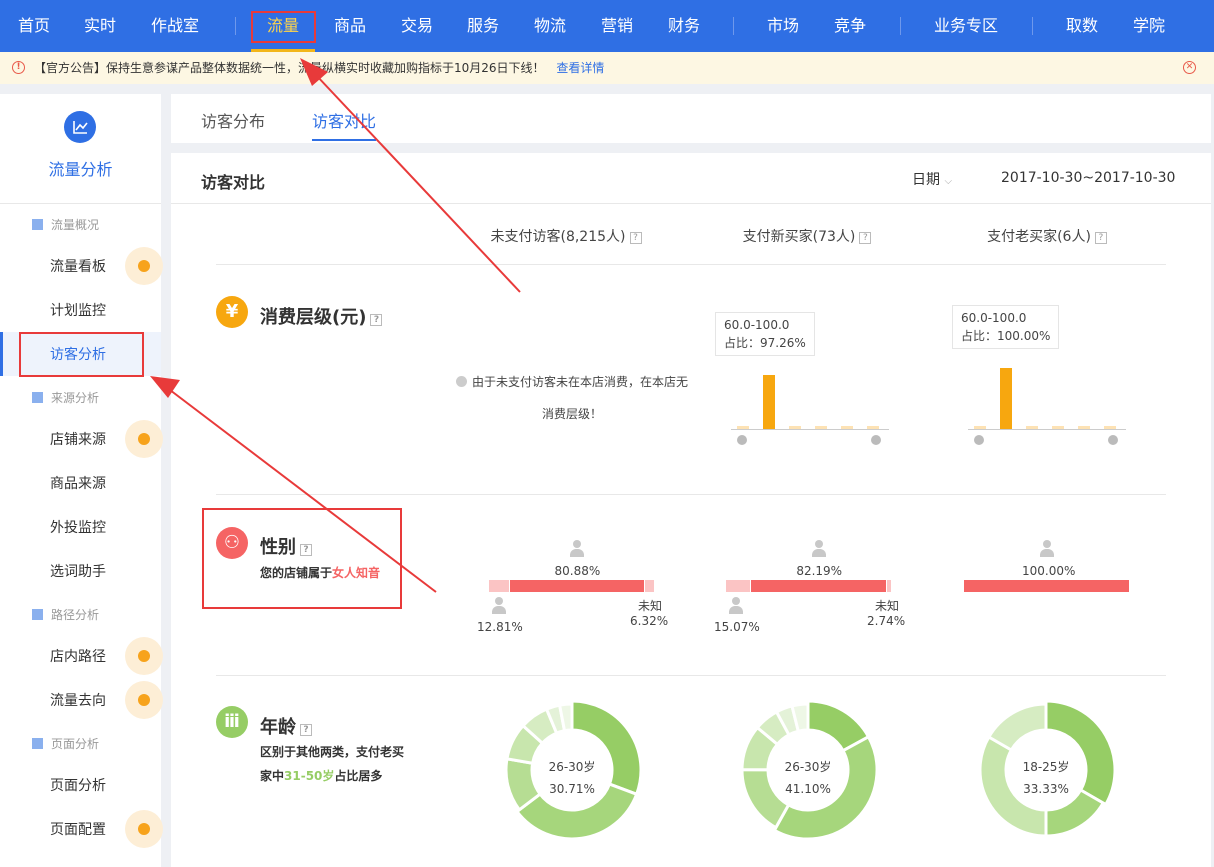 The height and width of the screenshot is (867, 1214). What do you see at coordinates (175, 25) in the screenshot?
I see `nav-item: 作战室` at bounding box center [175, 25].